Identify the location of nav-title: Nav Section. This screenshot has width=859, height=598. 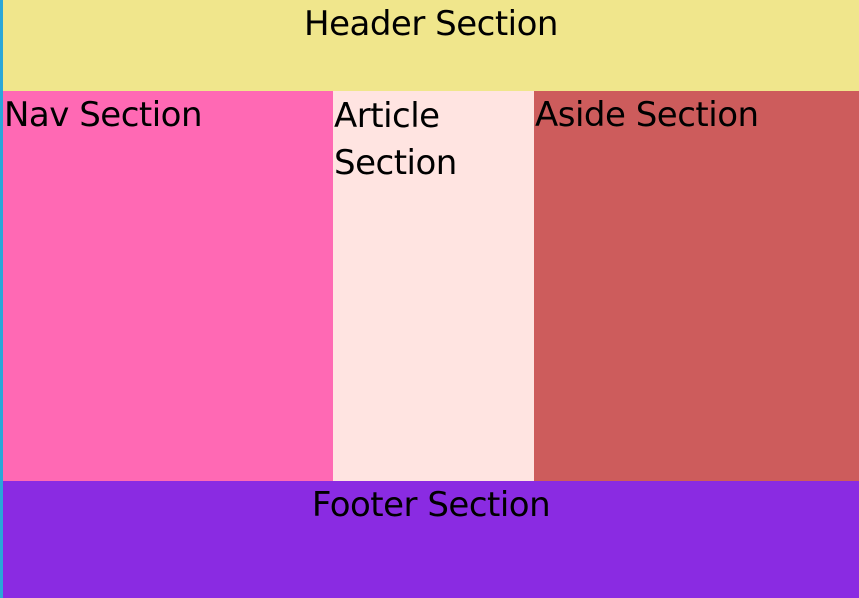
(103, 115).